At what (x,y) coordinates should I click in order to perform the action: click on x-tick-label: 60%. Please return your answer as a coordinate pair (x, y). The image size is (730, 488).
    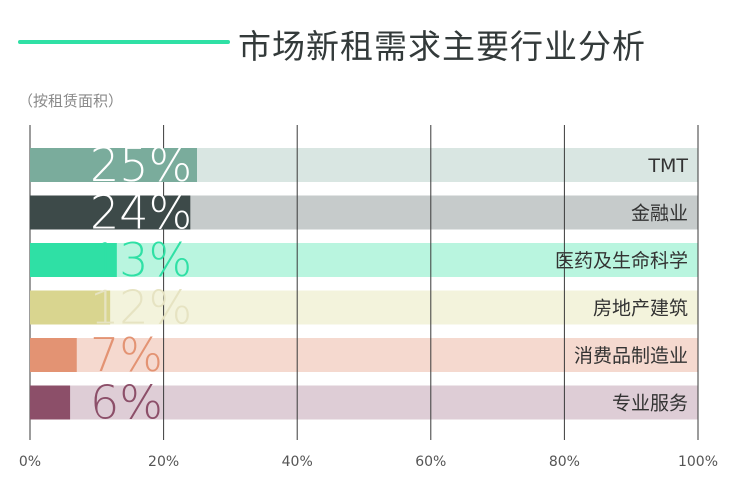
    Looking at the image, I should click on (430, 462).